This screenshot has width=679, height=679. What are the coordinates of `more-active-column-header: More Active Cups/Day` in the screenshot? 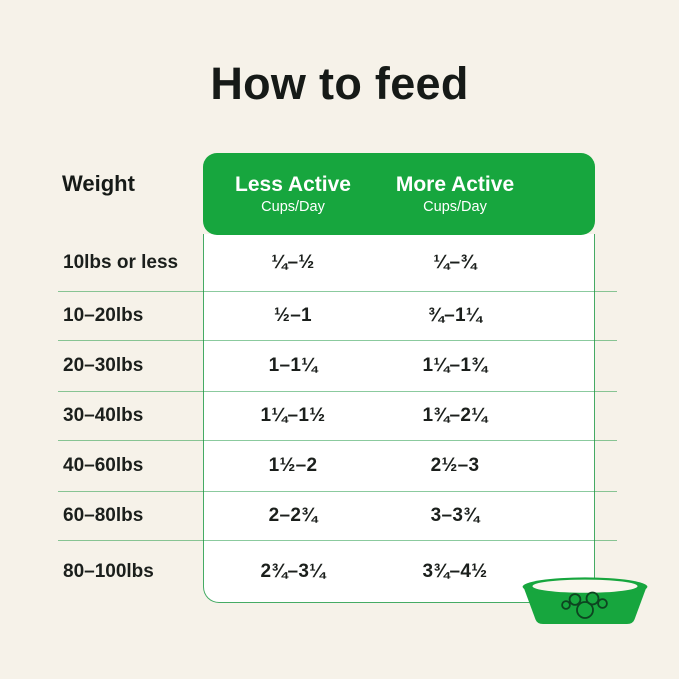 It's located at (455, 194).